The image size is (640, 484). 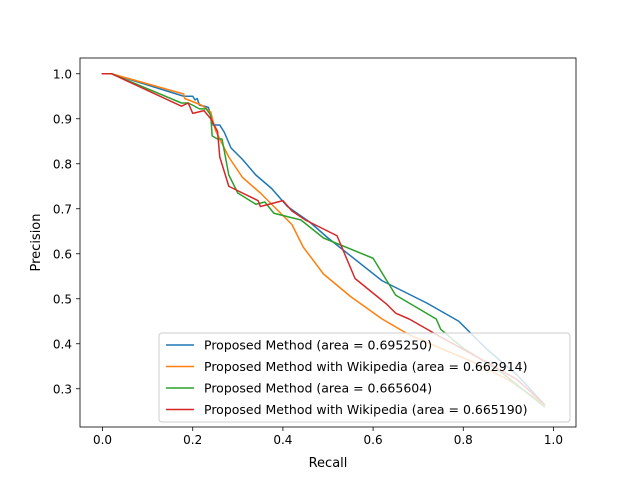 What do you see at coordinates (62, 74) in the screenshot?
I see `y-tick-label: 1.0` at bounding box center [62, 74].